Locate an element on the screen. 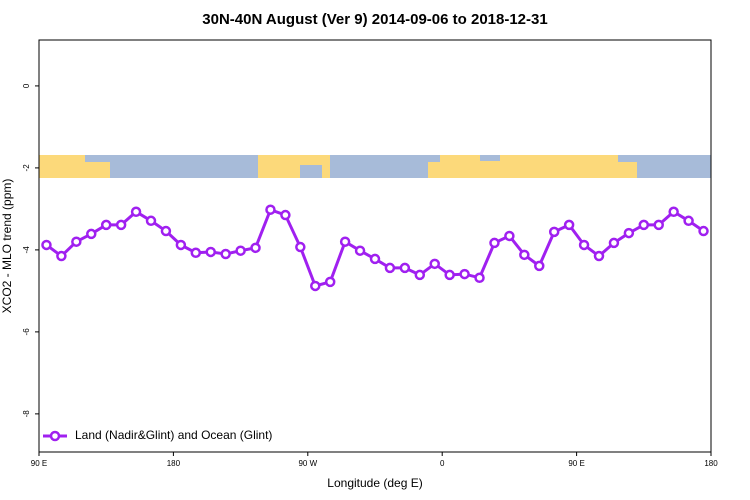  legend-label: Land (Nadir&Glint) and Ocean (Glint) is located at coordinates (173, 435).